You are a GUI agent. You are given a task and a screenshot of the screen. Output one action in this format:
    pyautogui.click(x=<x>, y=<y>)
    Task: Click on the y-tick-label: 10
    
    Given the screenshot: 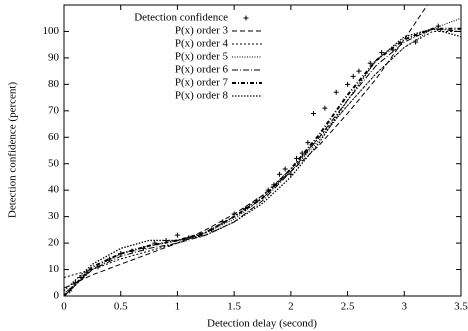 What is the action you would take?
    pyautogui.click(x=54, y=269)
    